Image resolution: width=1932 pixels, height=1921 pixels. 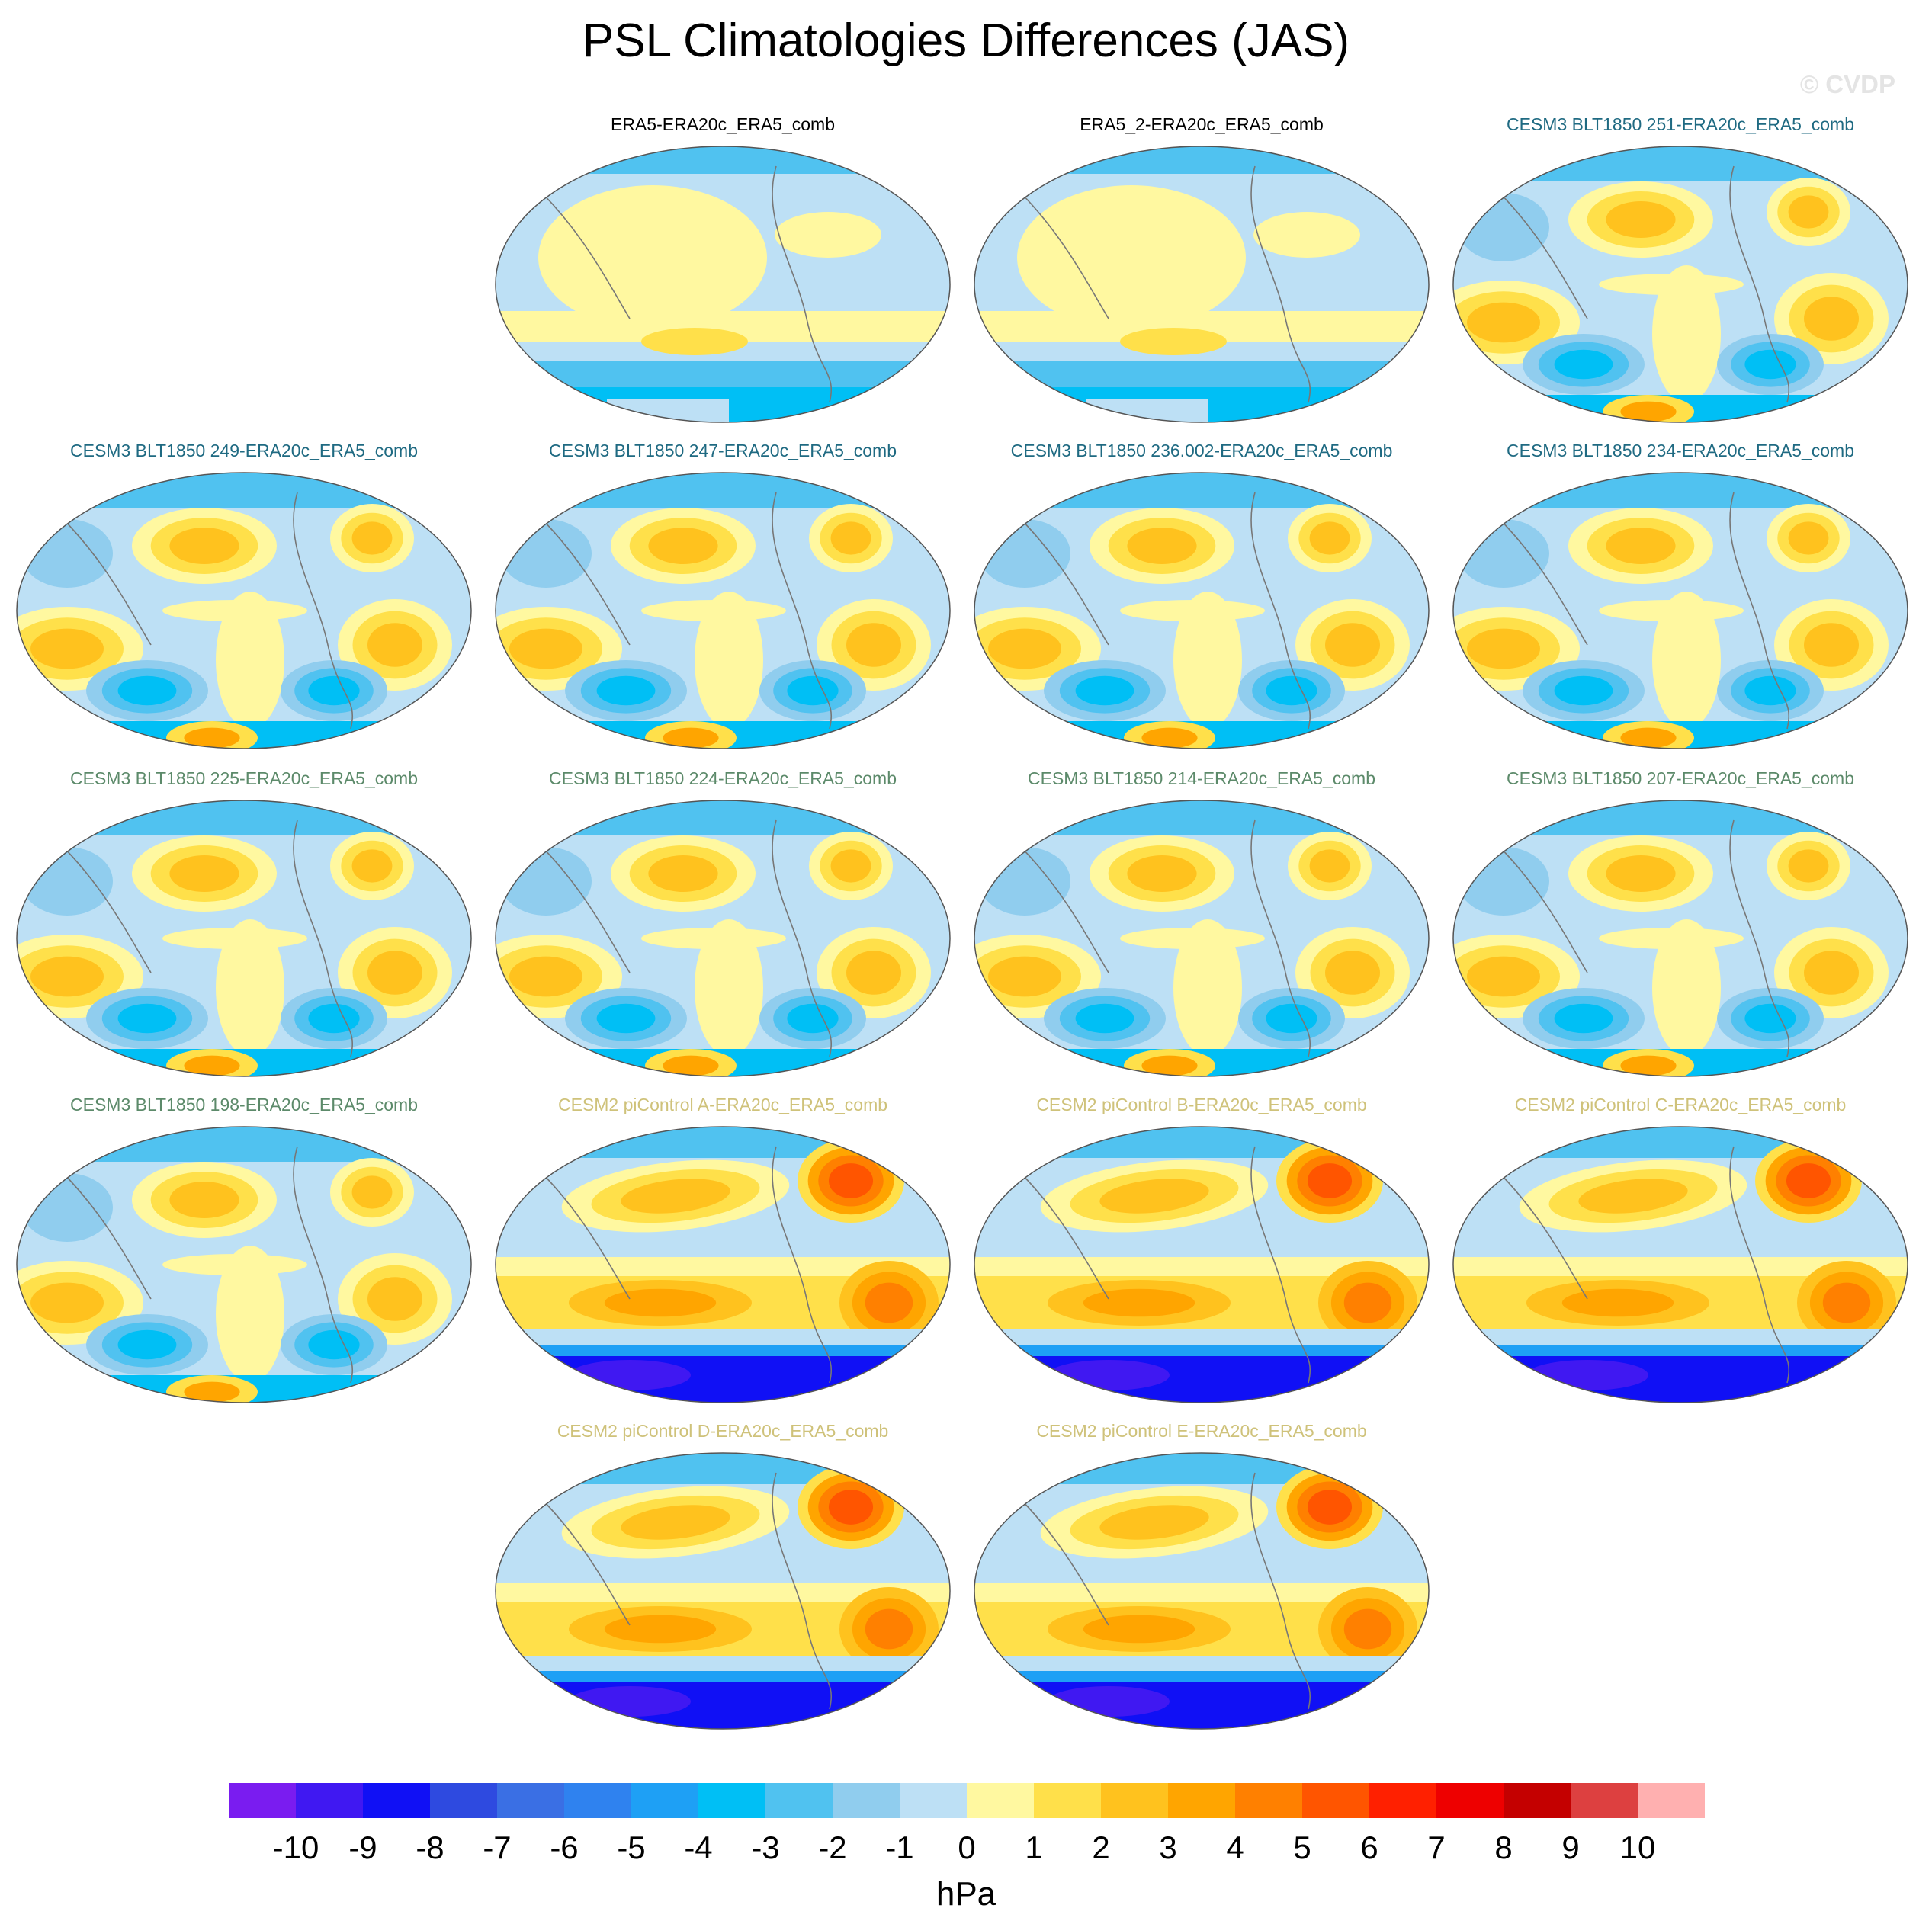 What do you see at coordinates (1202, 778) in the screenshot?
I see `panel-title: CESM3 BLT1850 214-ERA20c_ERA5_comb` at bounding box center [1202, 778].